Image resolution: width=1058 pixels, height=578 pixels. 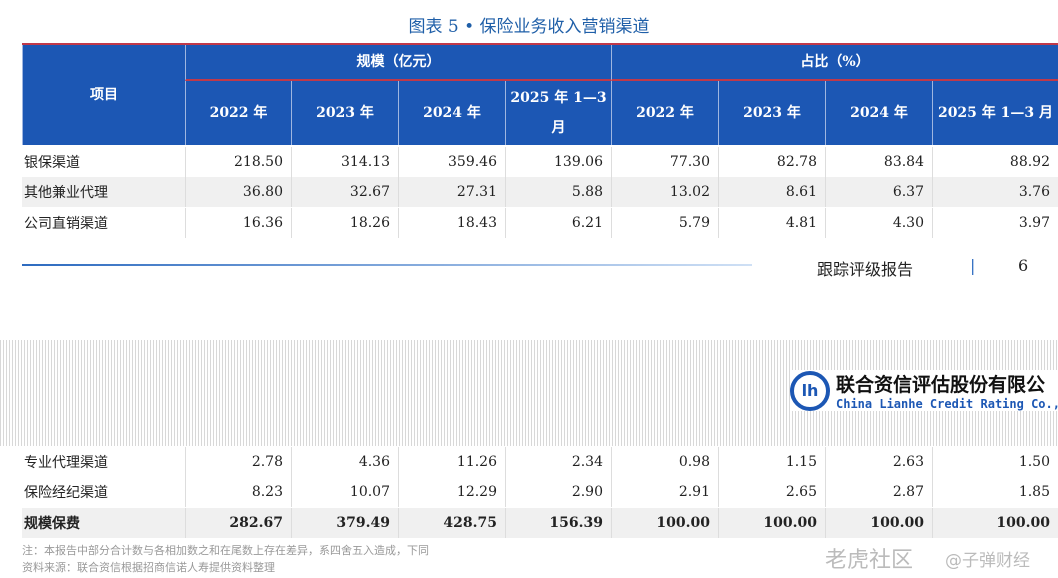 I want to click on logo-chinese-name: 联合资信评估股份有限公, so click(x=941, y=385).